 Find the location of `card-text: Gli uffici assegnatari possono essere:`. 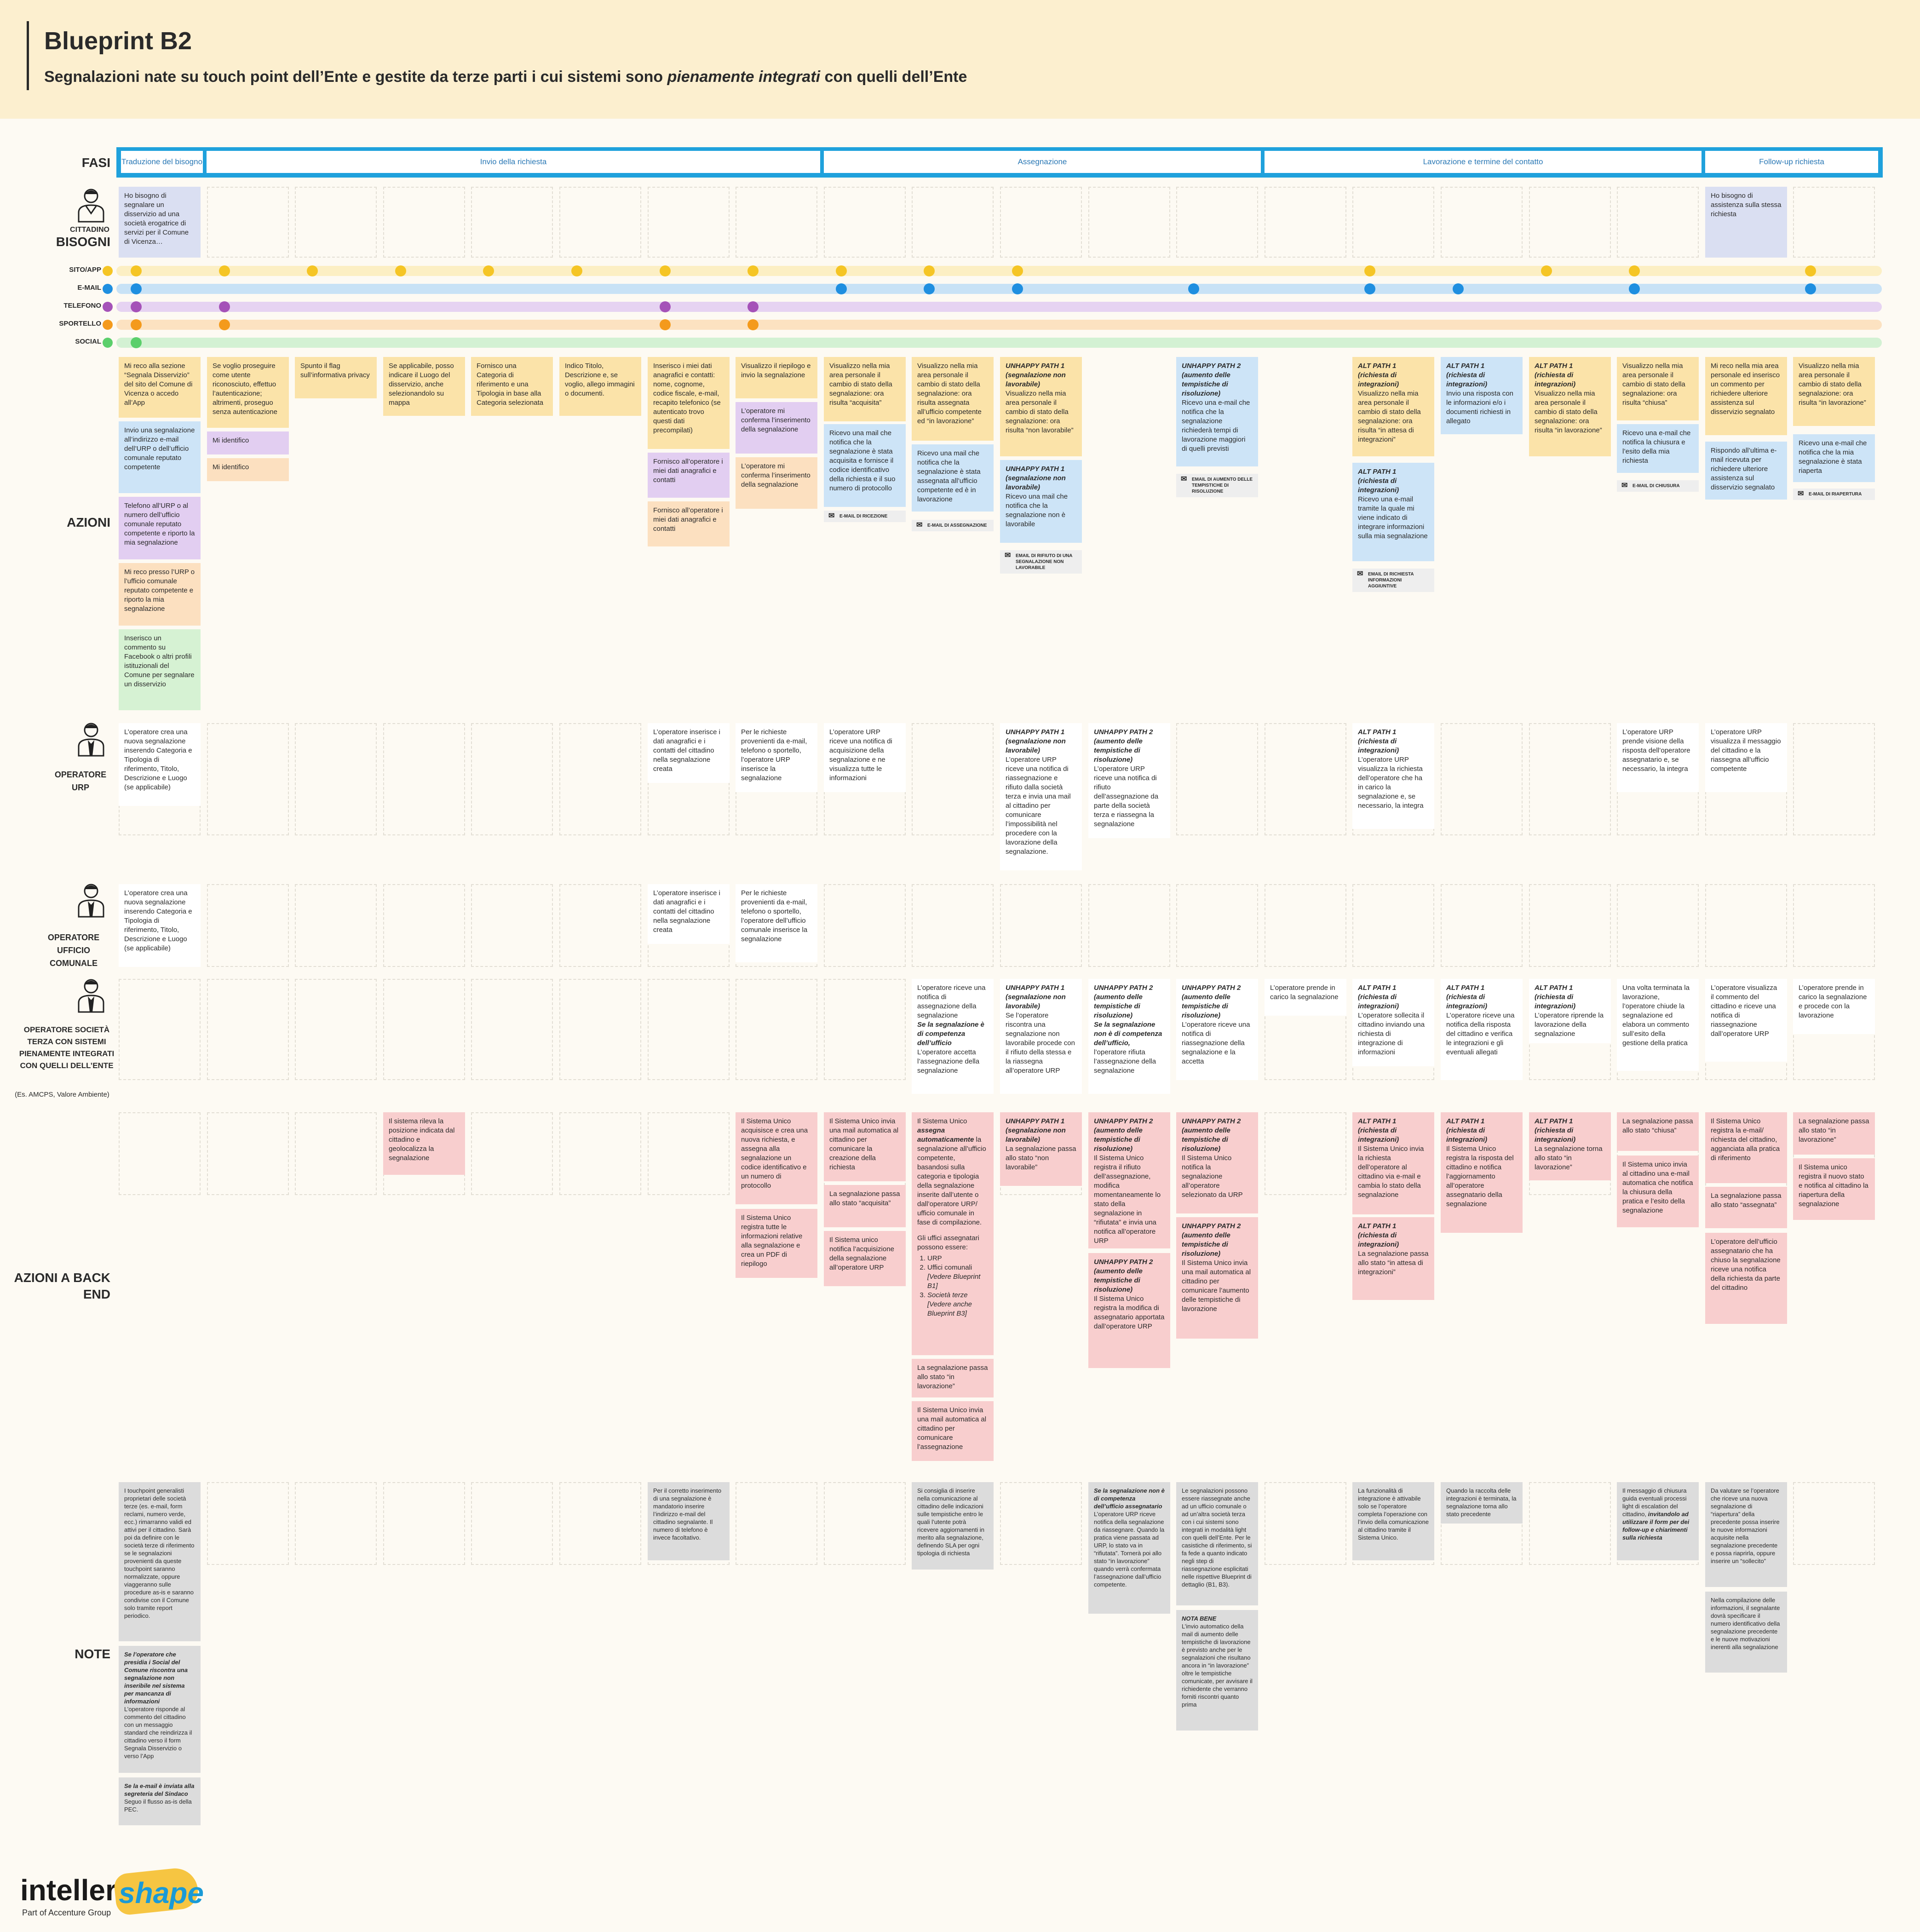

card-text: Gli uffici assegnatari possono essere: is located at coordinates (948, 1242).